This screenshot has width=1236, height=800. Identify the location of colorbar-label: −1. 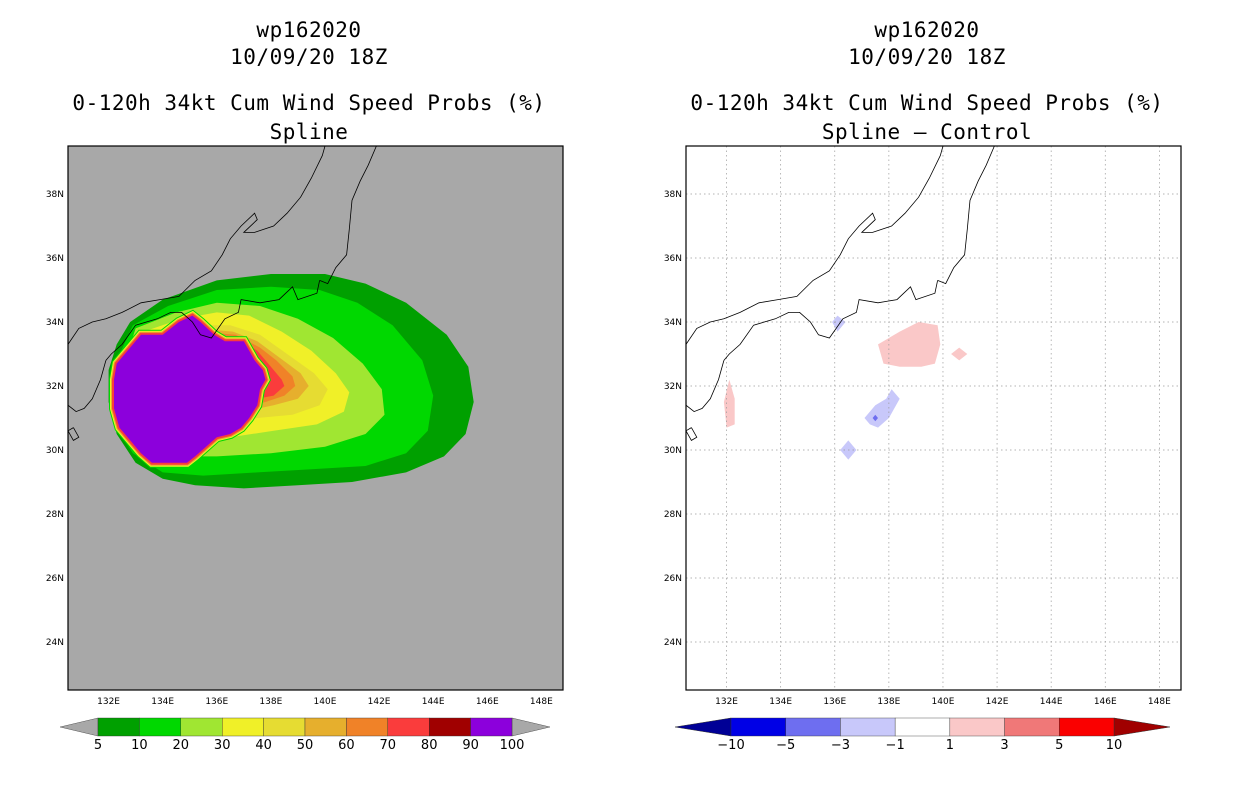
(895, 745).